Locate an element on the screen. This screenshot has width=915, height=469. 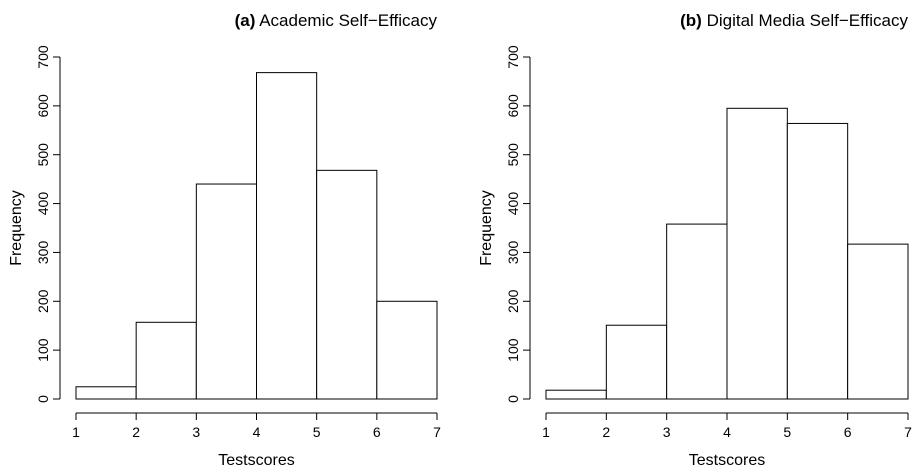
chart-title: (a) Academic Self−Efficacy is located at coordinates (336, 20).